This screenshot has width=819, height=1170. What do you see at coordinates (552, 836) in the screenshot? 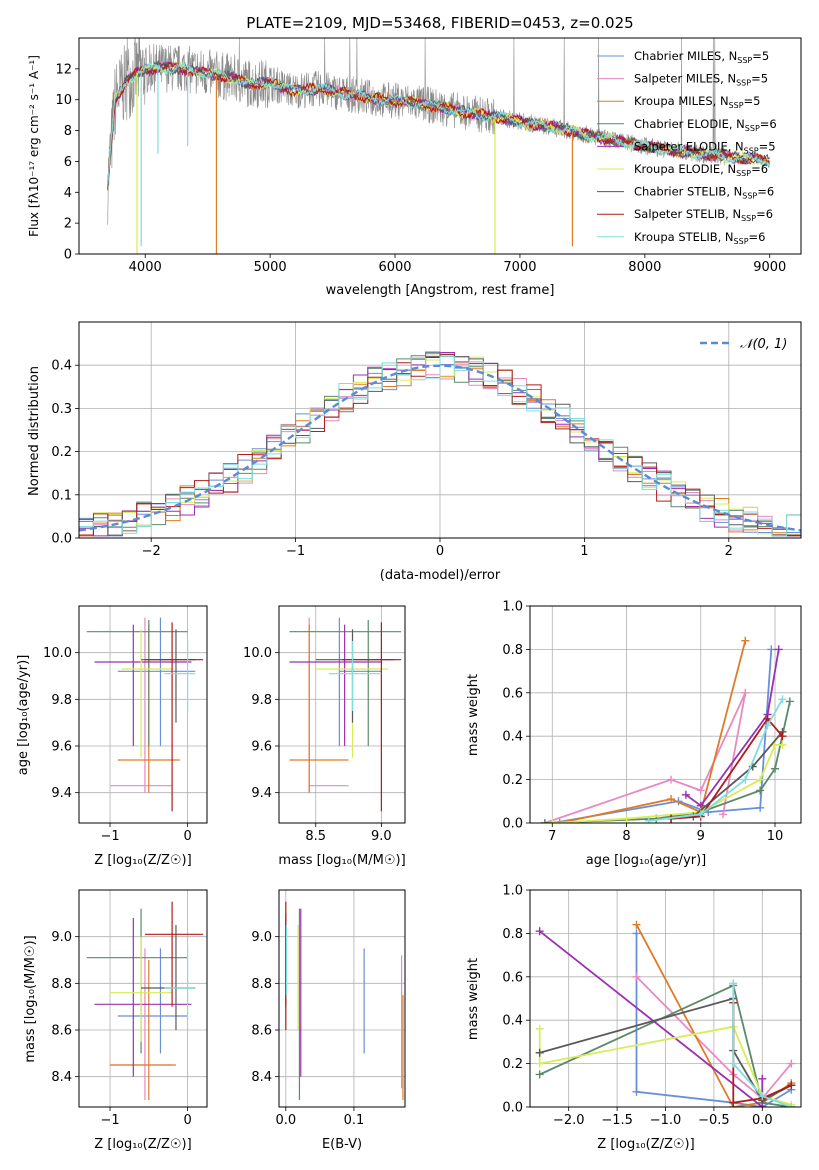
I see `x-tick-label: 7` at bounding box center [552, 836].